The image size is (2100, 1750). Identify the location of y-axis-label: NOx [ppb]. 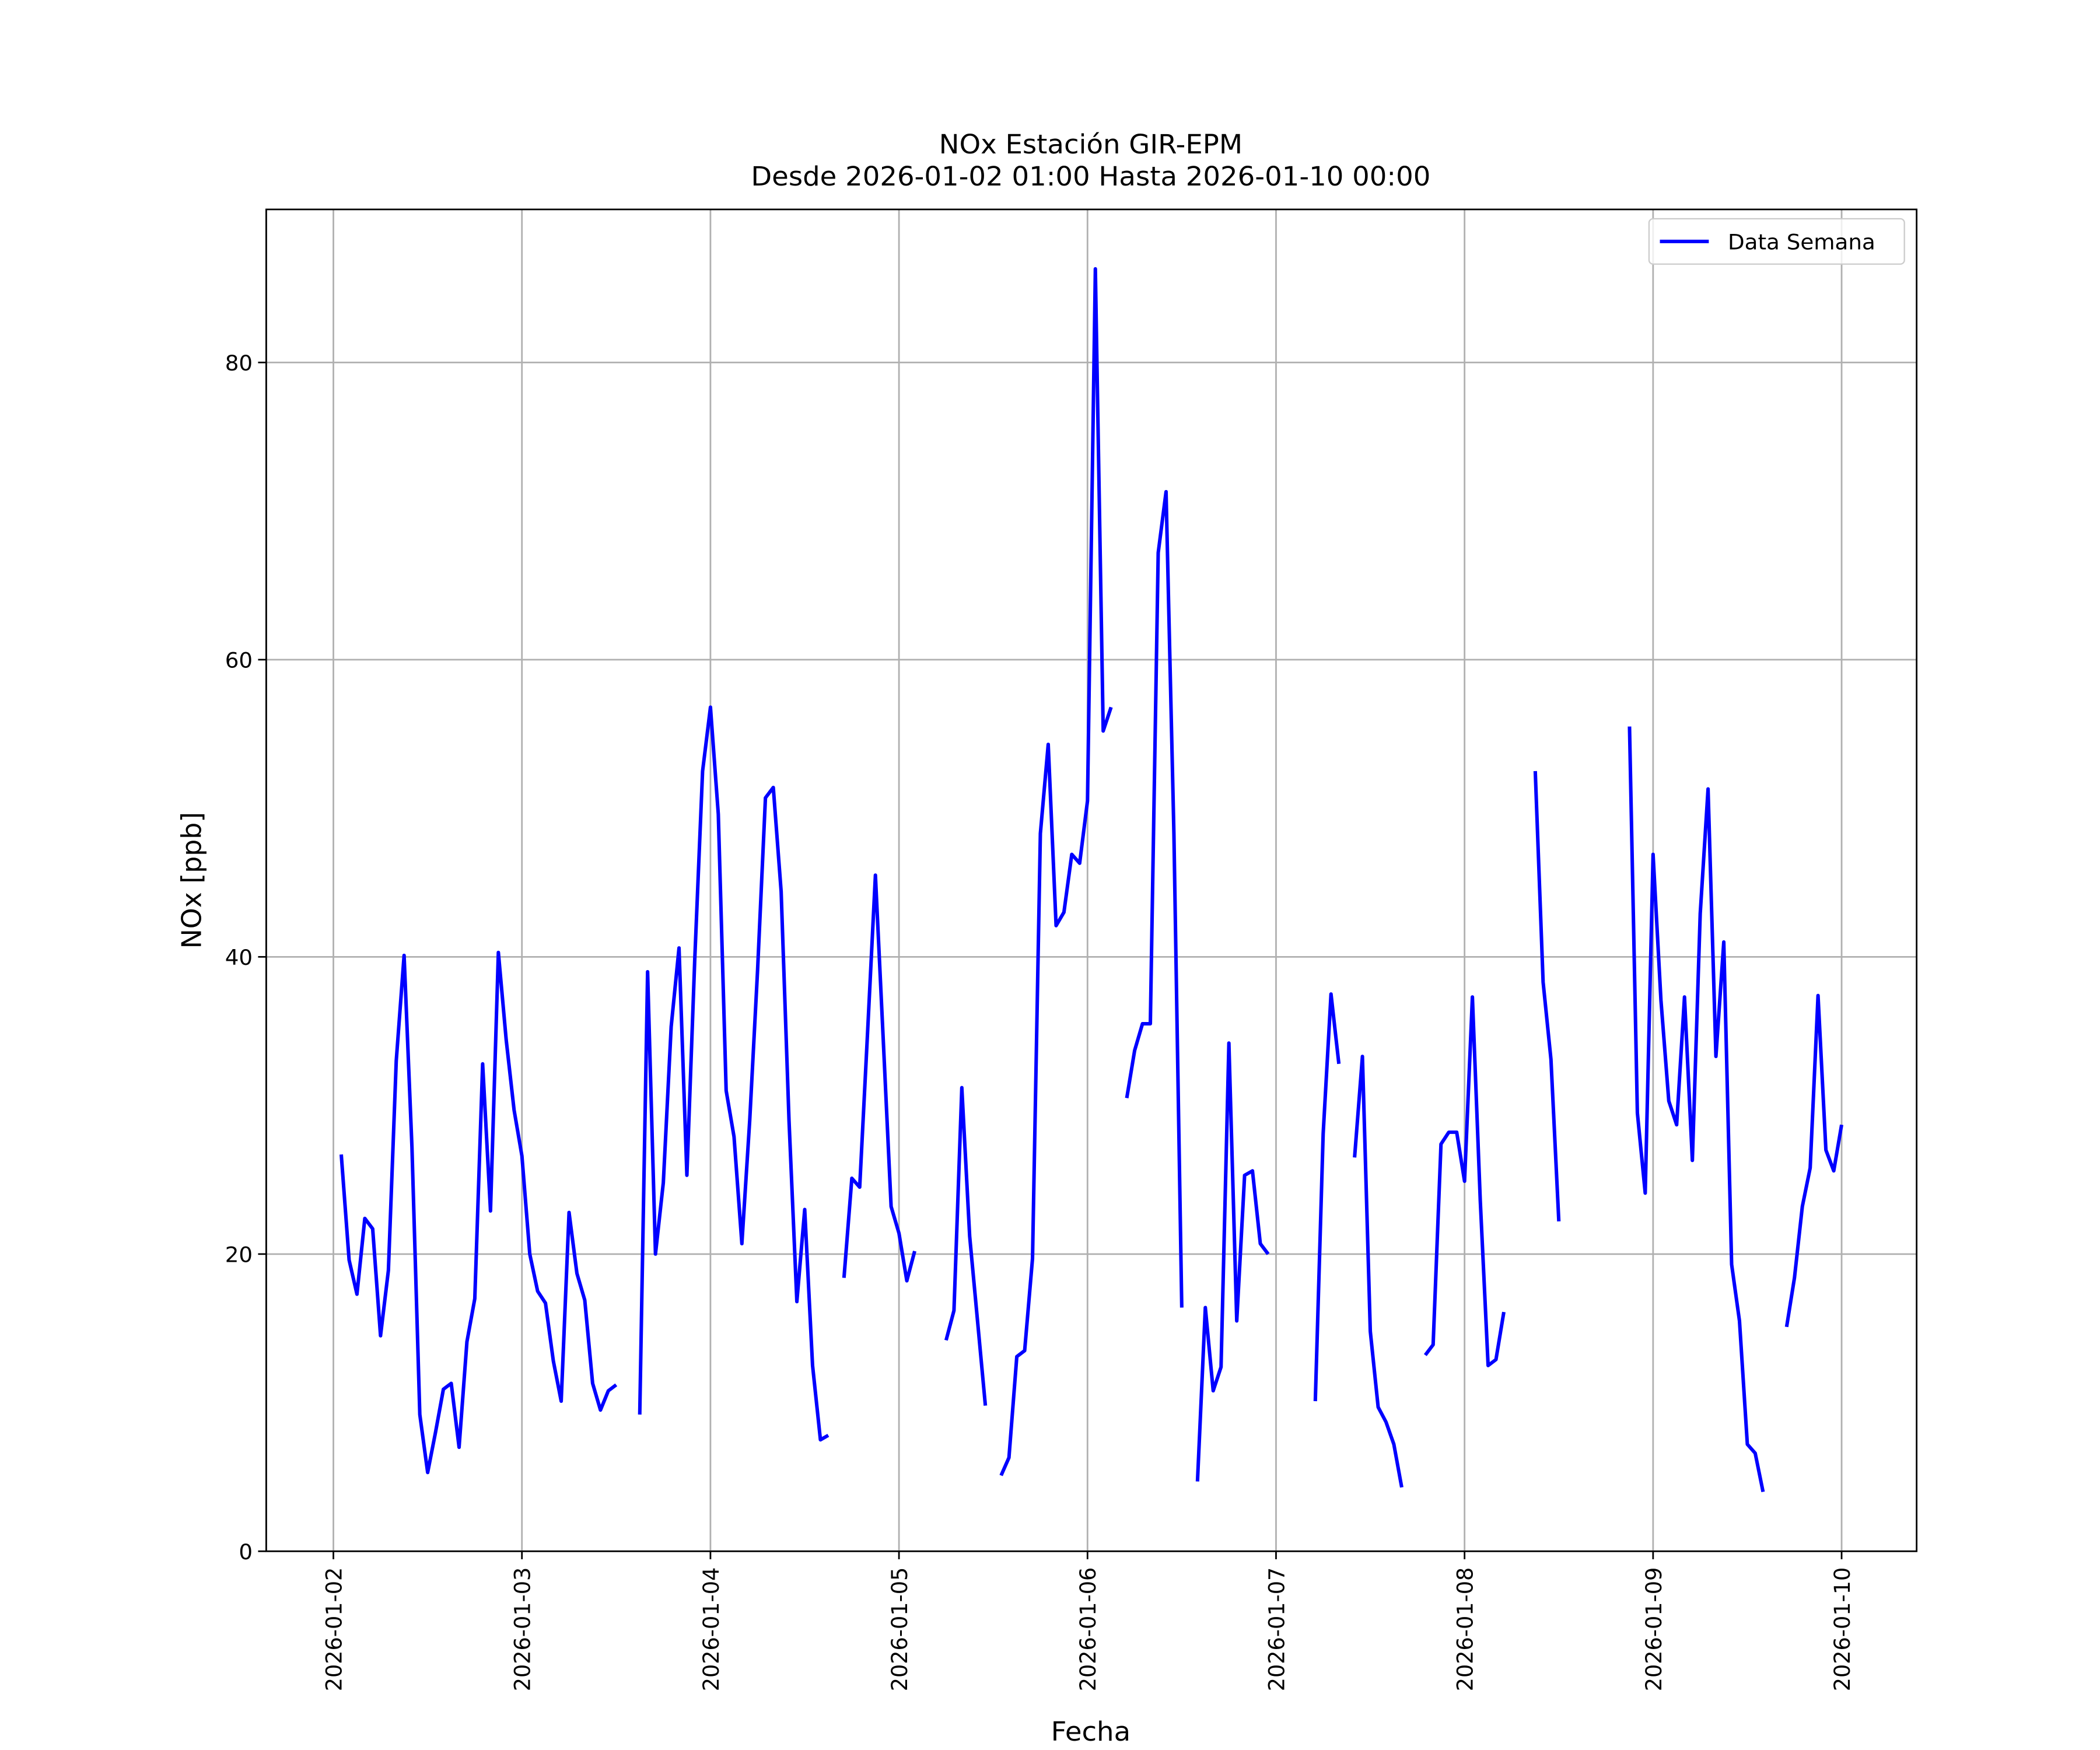
(191, 880).